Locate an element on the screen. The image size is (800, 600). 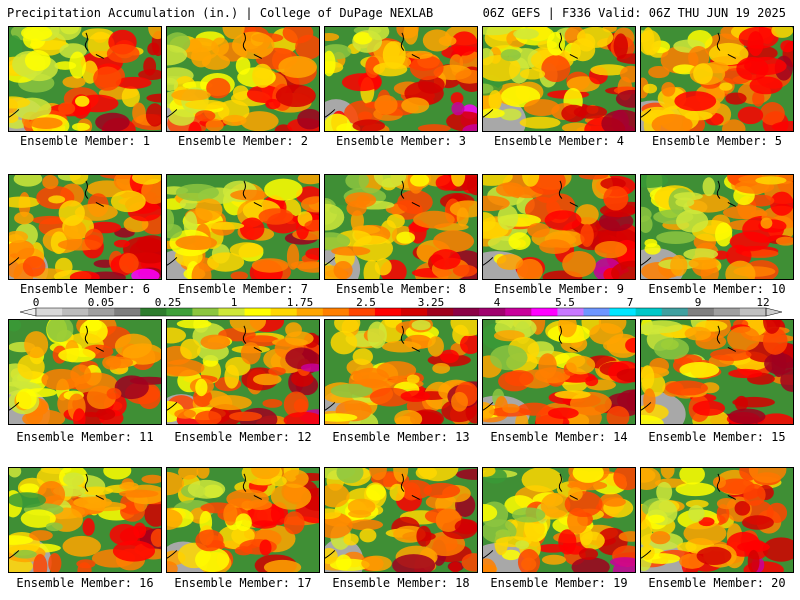
colorbar-tick-label: 7 is located at coordinates (630, 302).